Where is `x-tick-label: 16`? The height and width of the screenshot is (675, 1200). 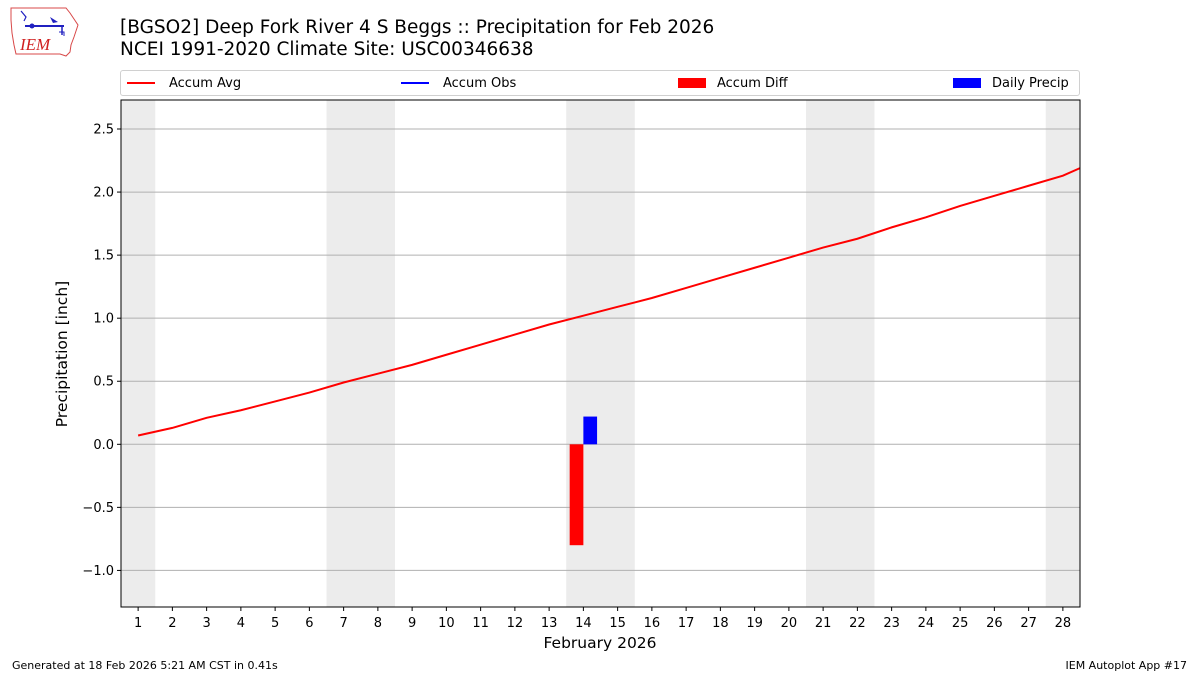
x-tick-label: 16 is located at coordinates (652, 623).